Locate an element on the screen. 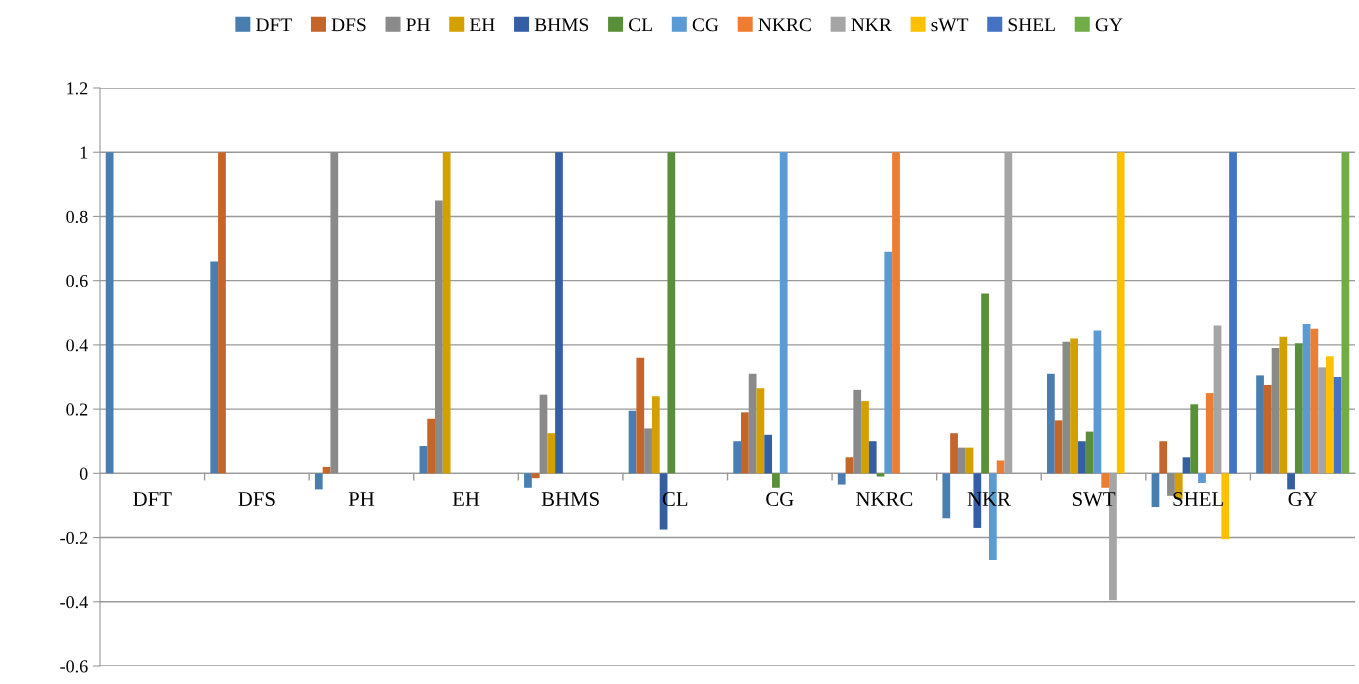  legend-label: SHEL is located at coordinates (1031, 25).